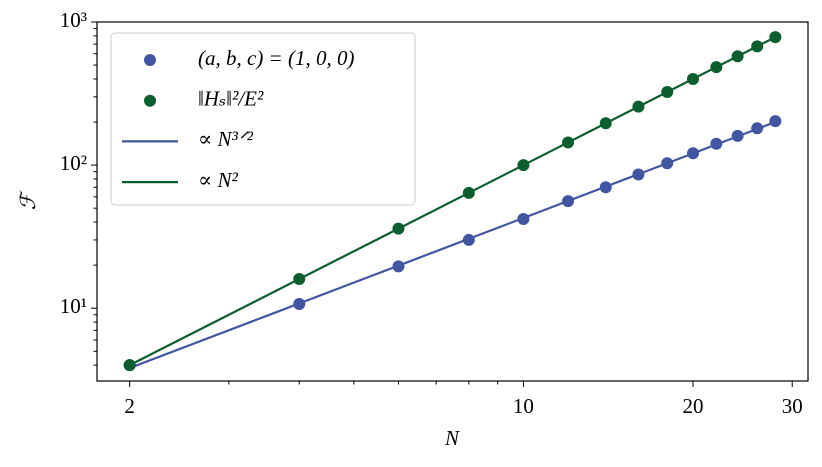 Image resolution: width=822 pixels, height=467 pixels. Describe the element at coordinates (73, 163) in the screenshot. I see `y-tick-label: 10²` at that location.